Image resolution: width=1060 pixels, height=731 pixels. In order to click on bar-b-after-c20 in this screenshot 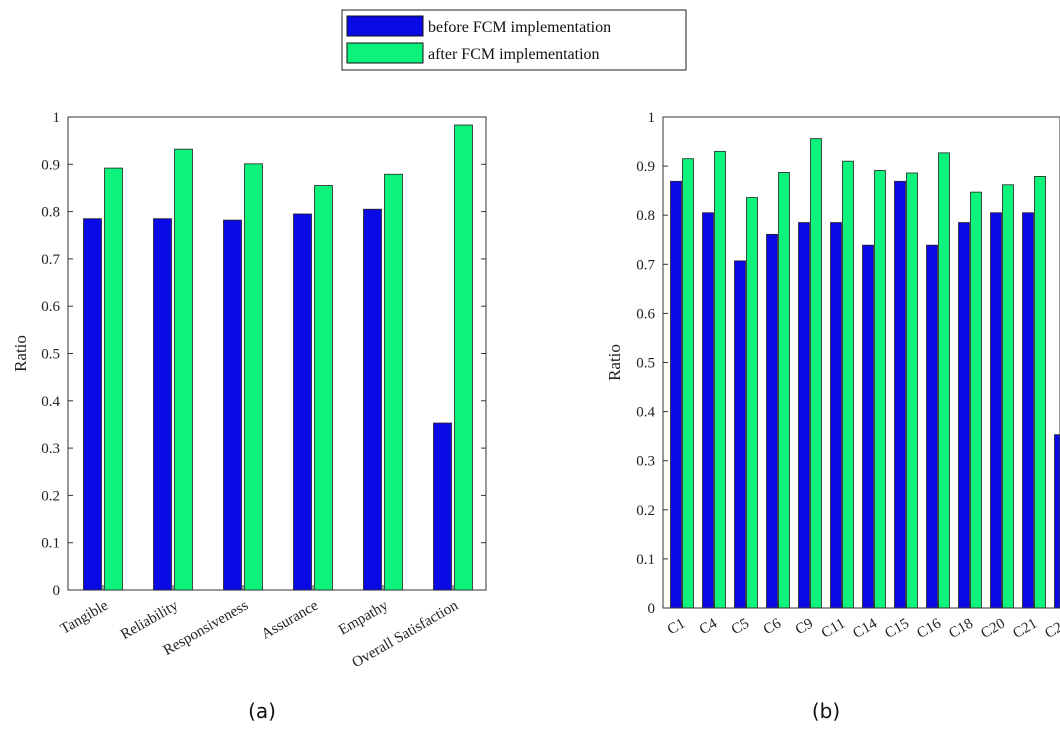, I will do `click(1008, 396)`.